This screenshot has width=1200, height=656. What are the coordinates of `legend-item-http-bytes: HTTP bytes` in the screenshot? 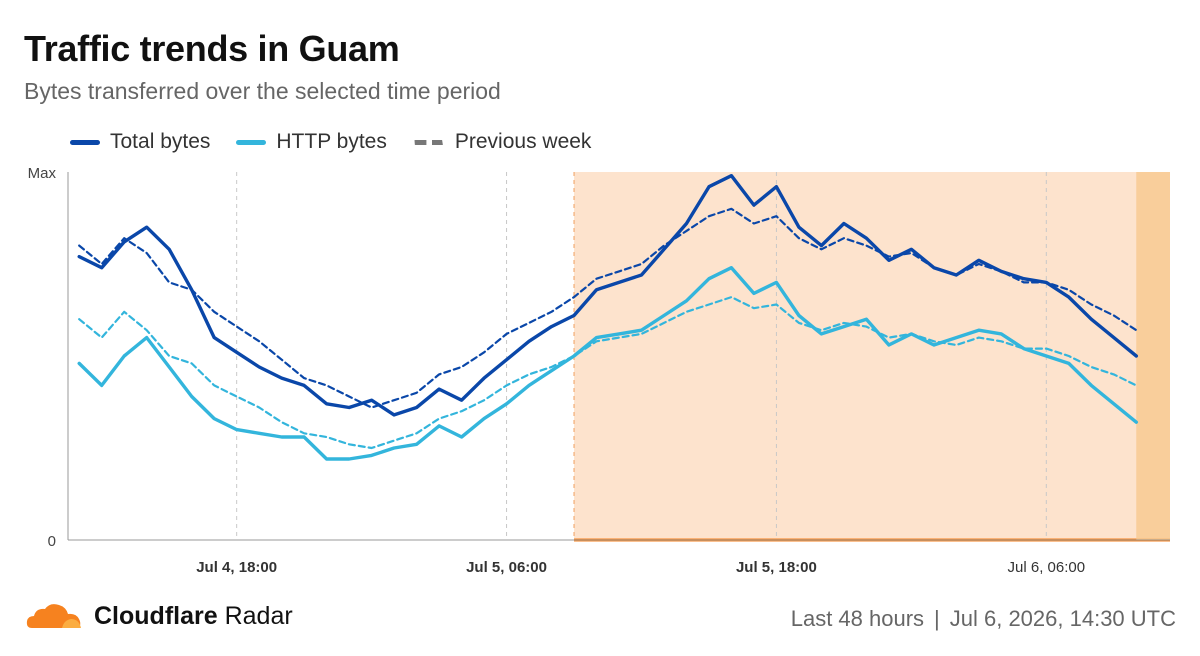 It's located at (311, 142).